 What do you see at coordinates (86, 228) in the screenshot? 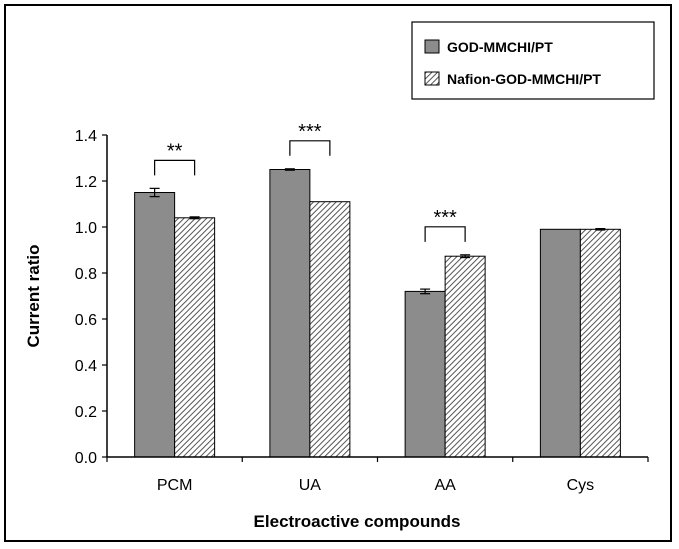
I see `y-tick-label: 1.0` at bounding box center [86, 228].